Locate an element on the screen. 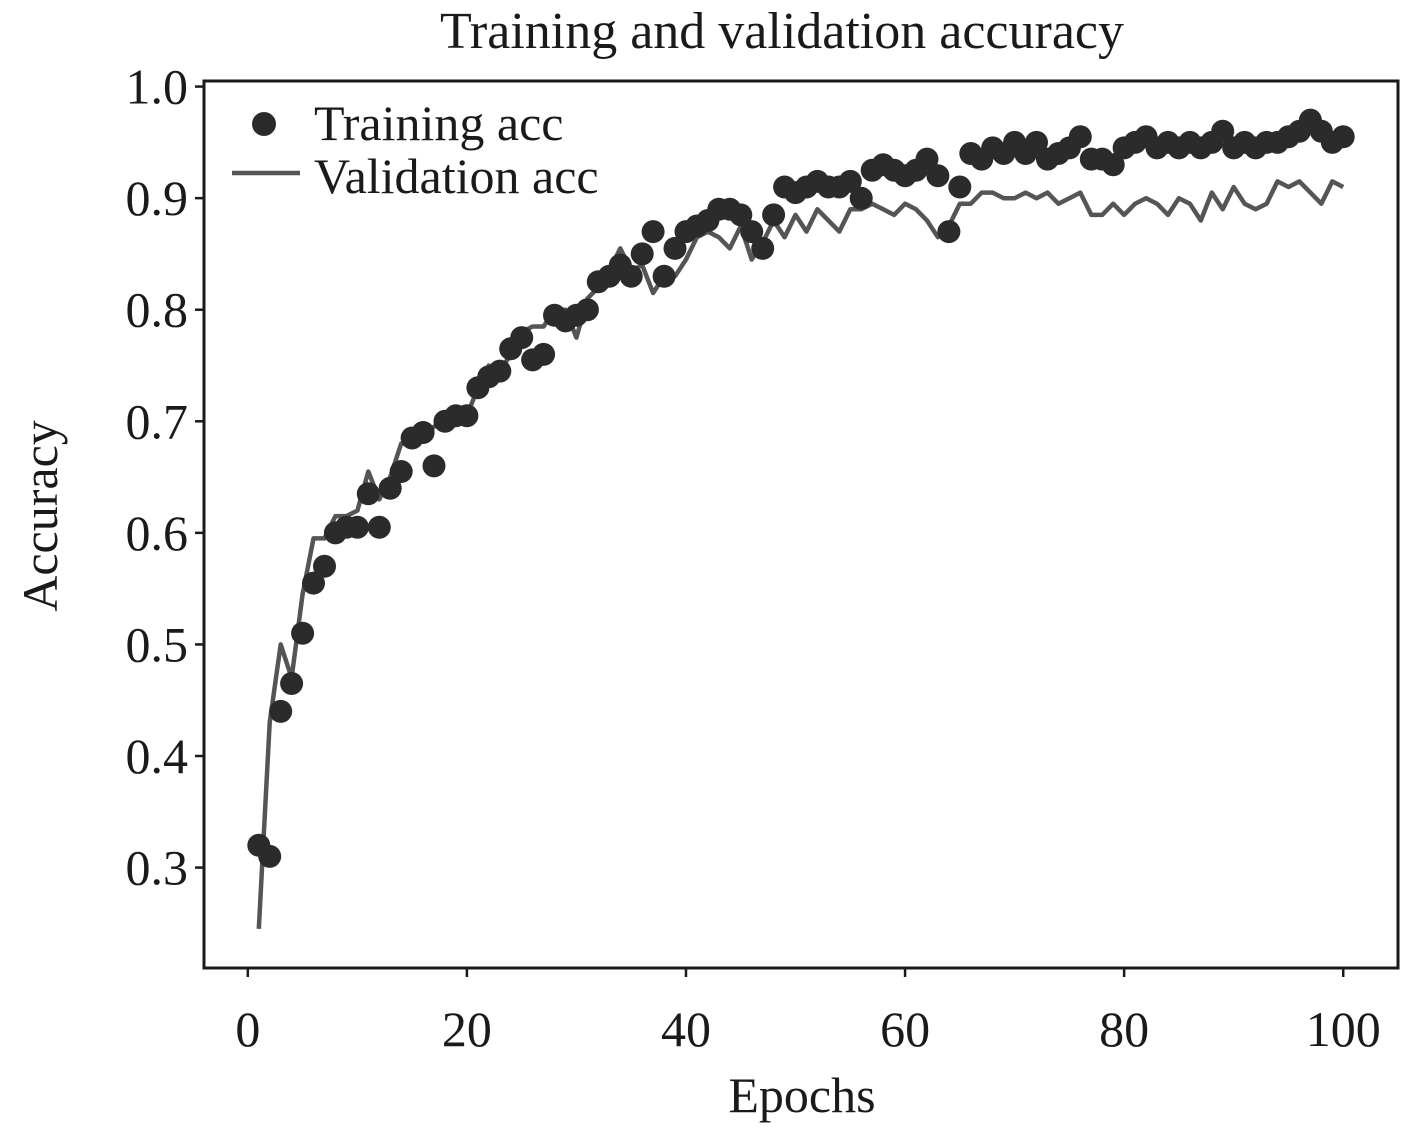 The height and width of the screenshot is (1130, 1417). legend-training-marker is located at coordinates (264, 124).